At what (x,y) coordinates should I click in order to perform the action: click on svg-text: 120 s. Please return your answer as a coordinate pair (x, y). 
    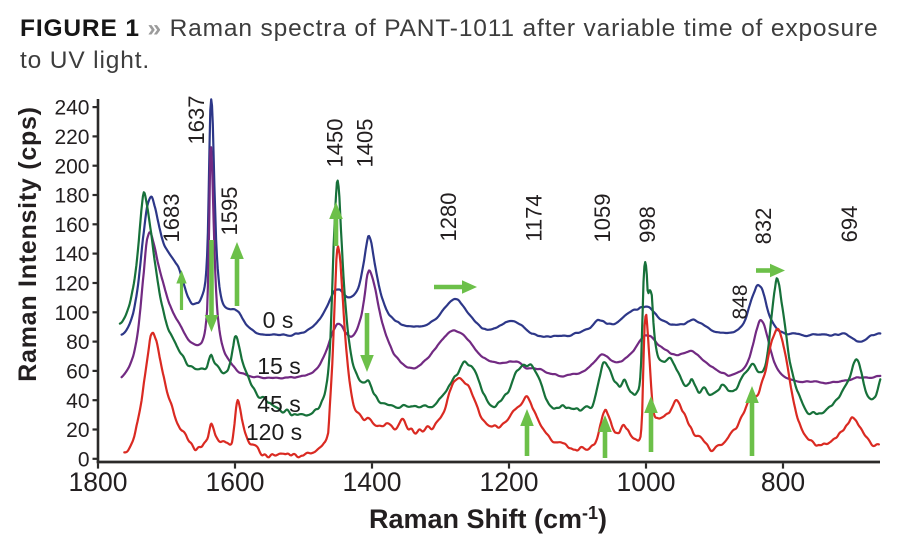
    Looking at the image, I should click on (274, 432).